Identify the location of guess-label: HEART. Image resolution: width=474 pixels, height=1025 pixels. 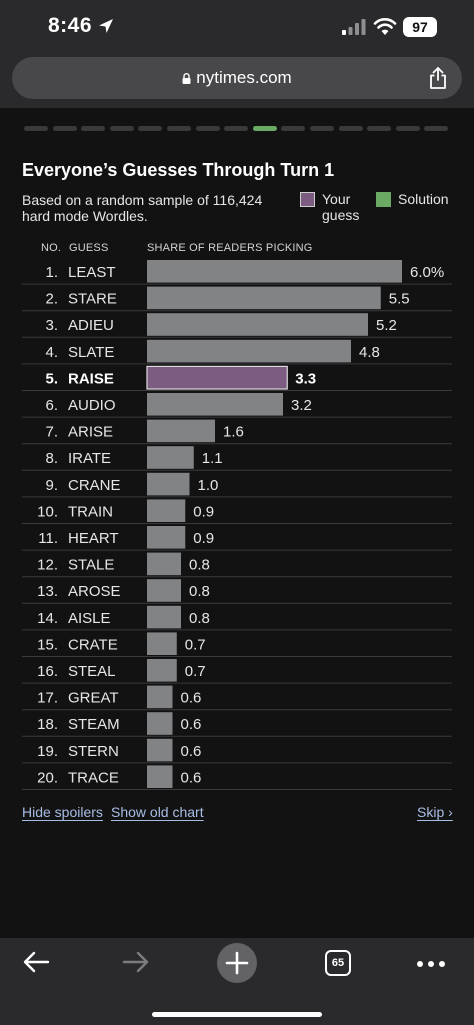
(93, 538).